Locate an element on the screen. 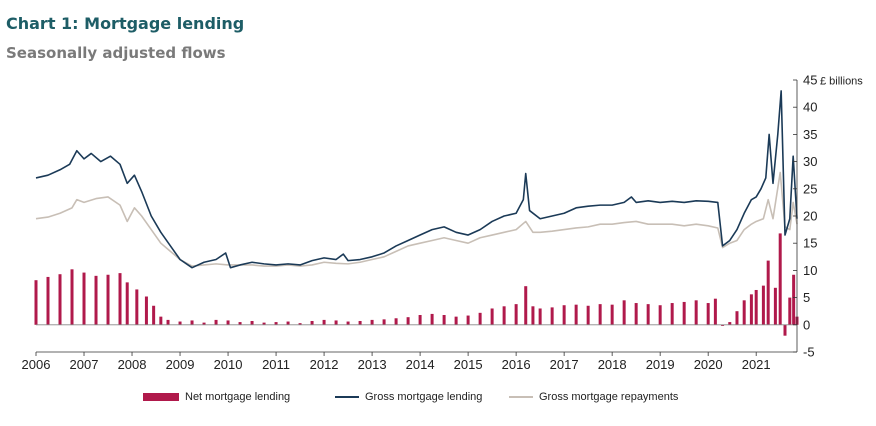  y-unit-label: £ billions is located at coordinates (841, 82).